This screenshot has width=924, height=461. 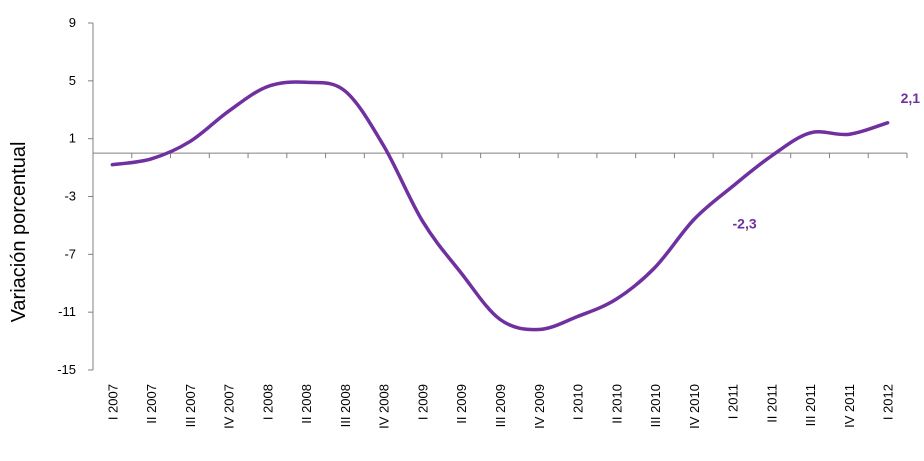 I want to click on x-tick-label: I 2008, so click(x=267, y=402).